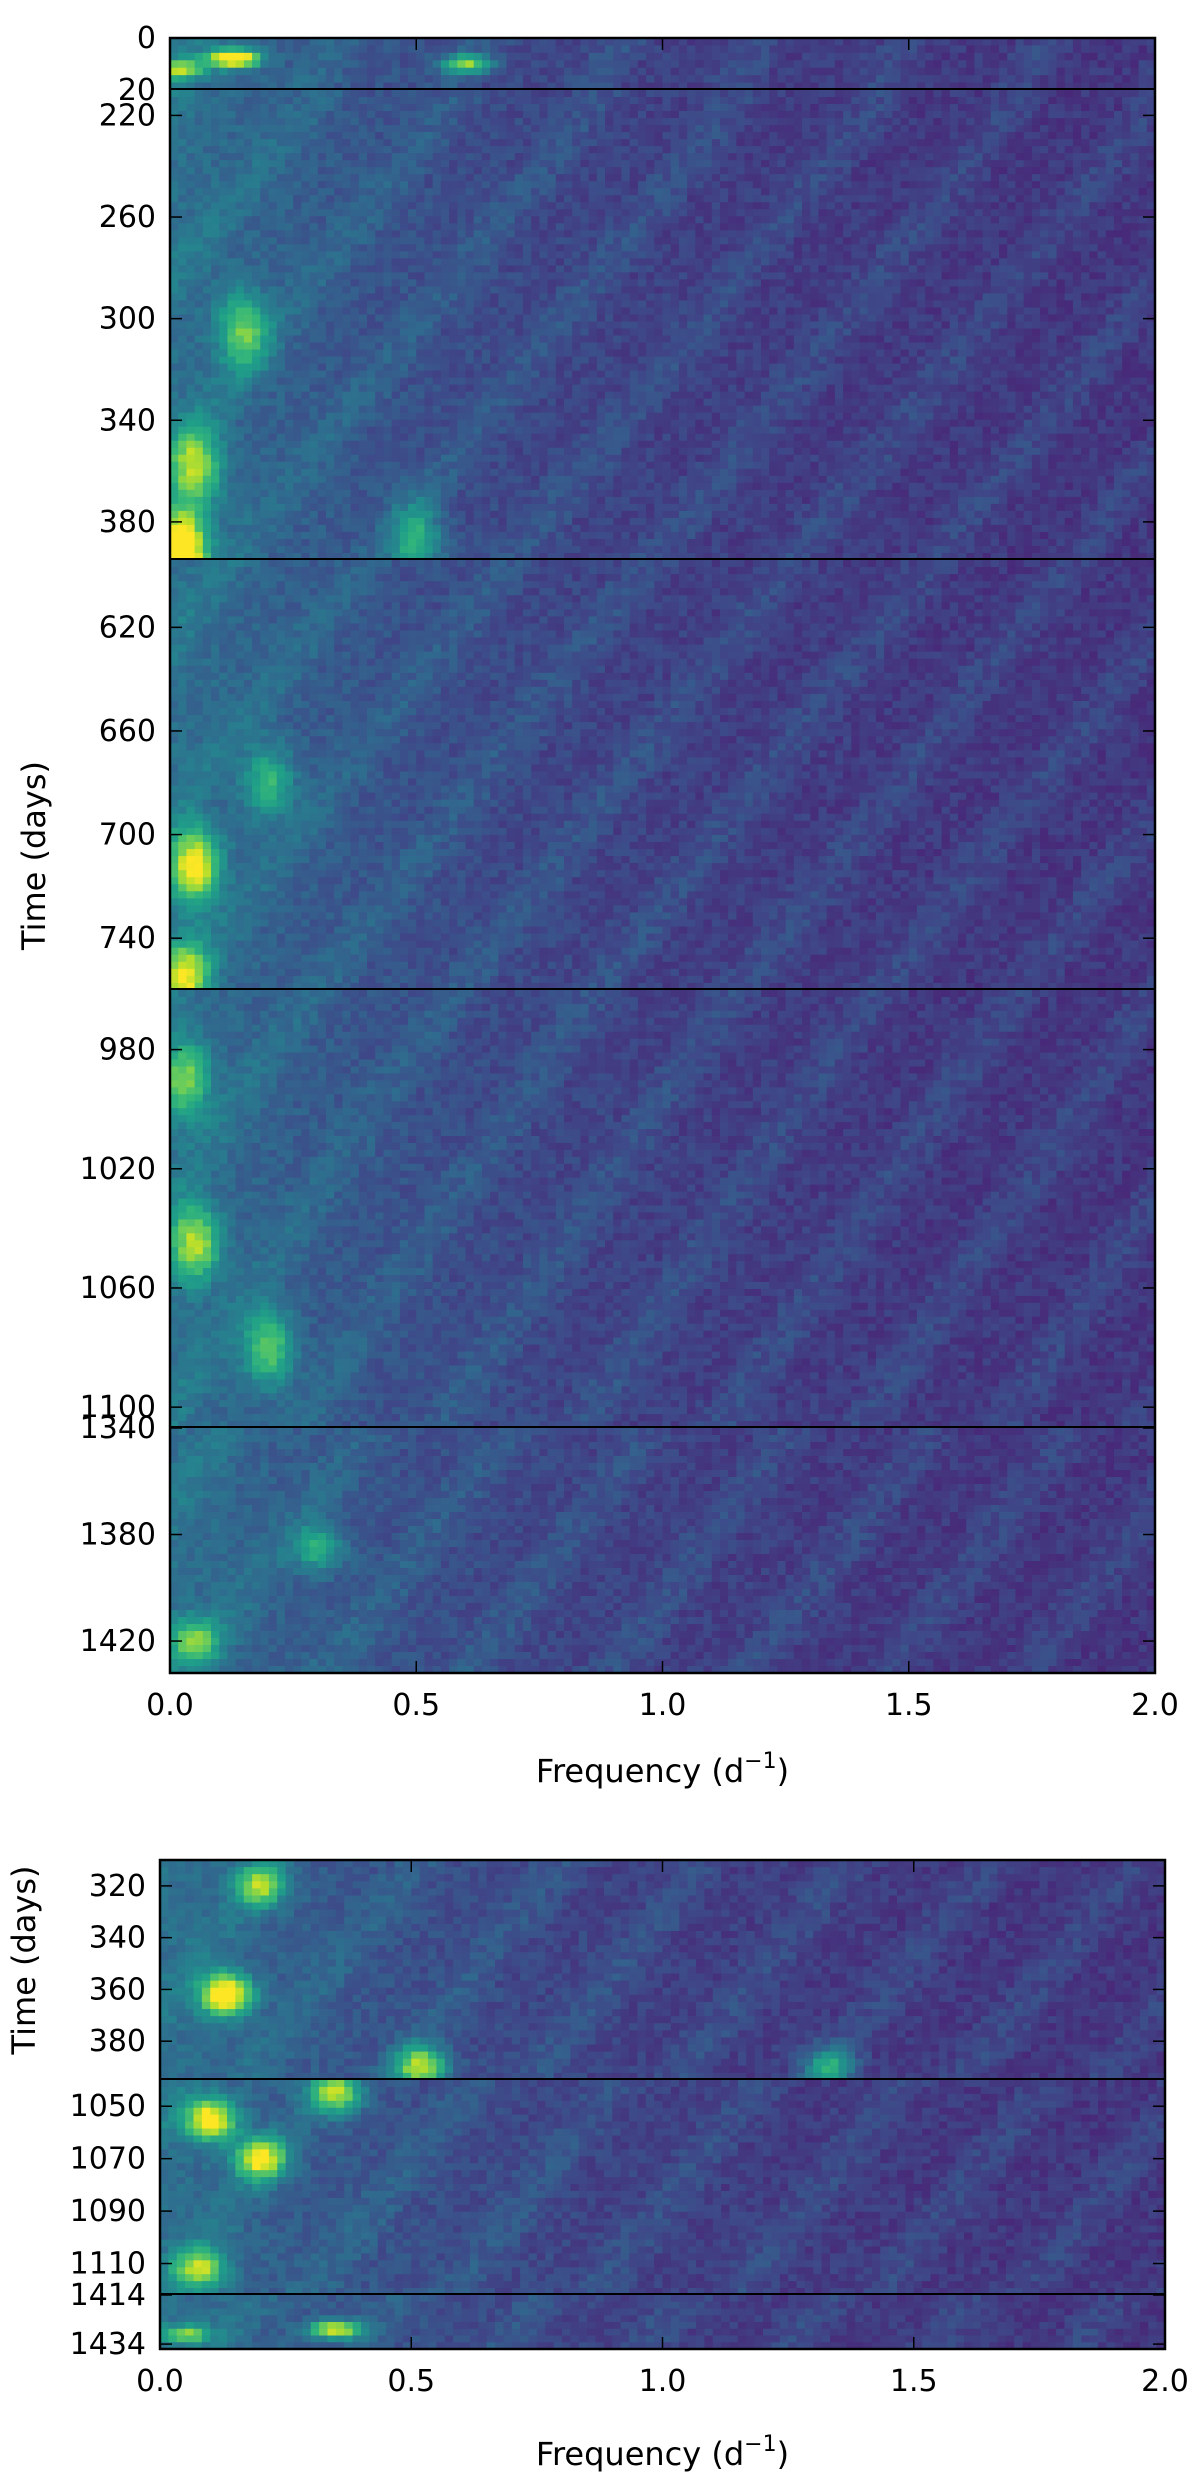 This screenshot has width=1200, height=2491. I want to click on y-tick-label: 1340, so click(118, 1428).